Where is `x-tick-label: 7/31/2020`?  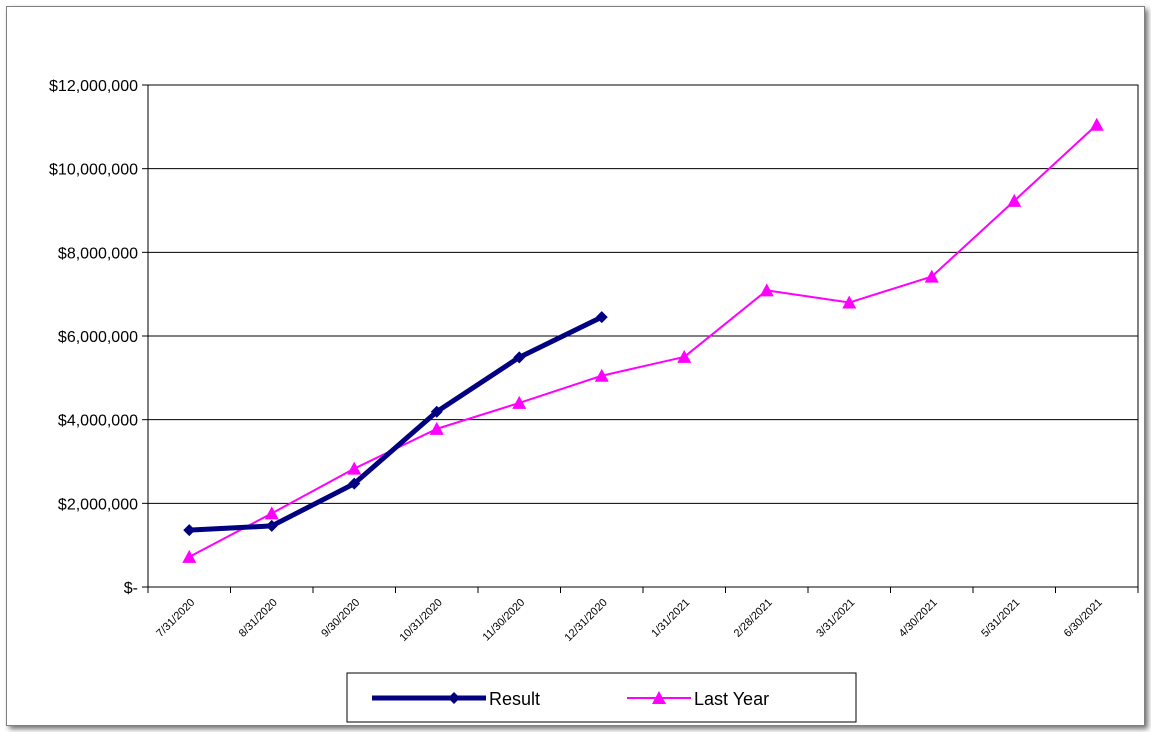
x-tick-label: 7/31/2020 is located at coordinates (175, 618).